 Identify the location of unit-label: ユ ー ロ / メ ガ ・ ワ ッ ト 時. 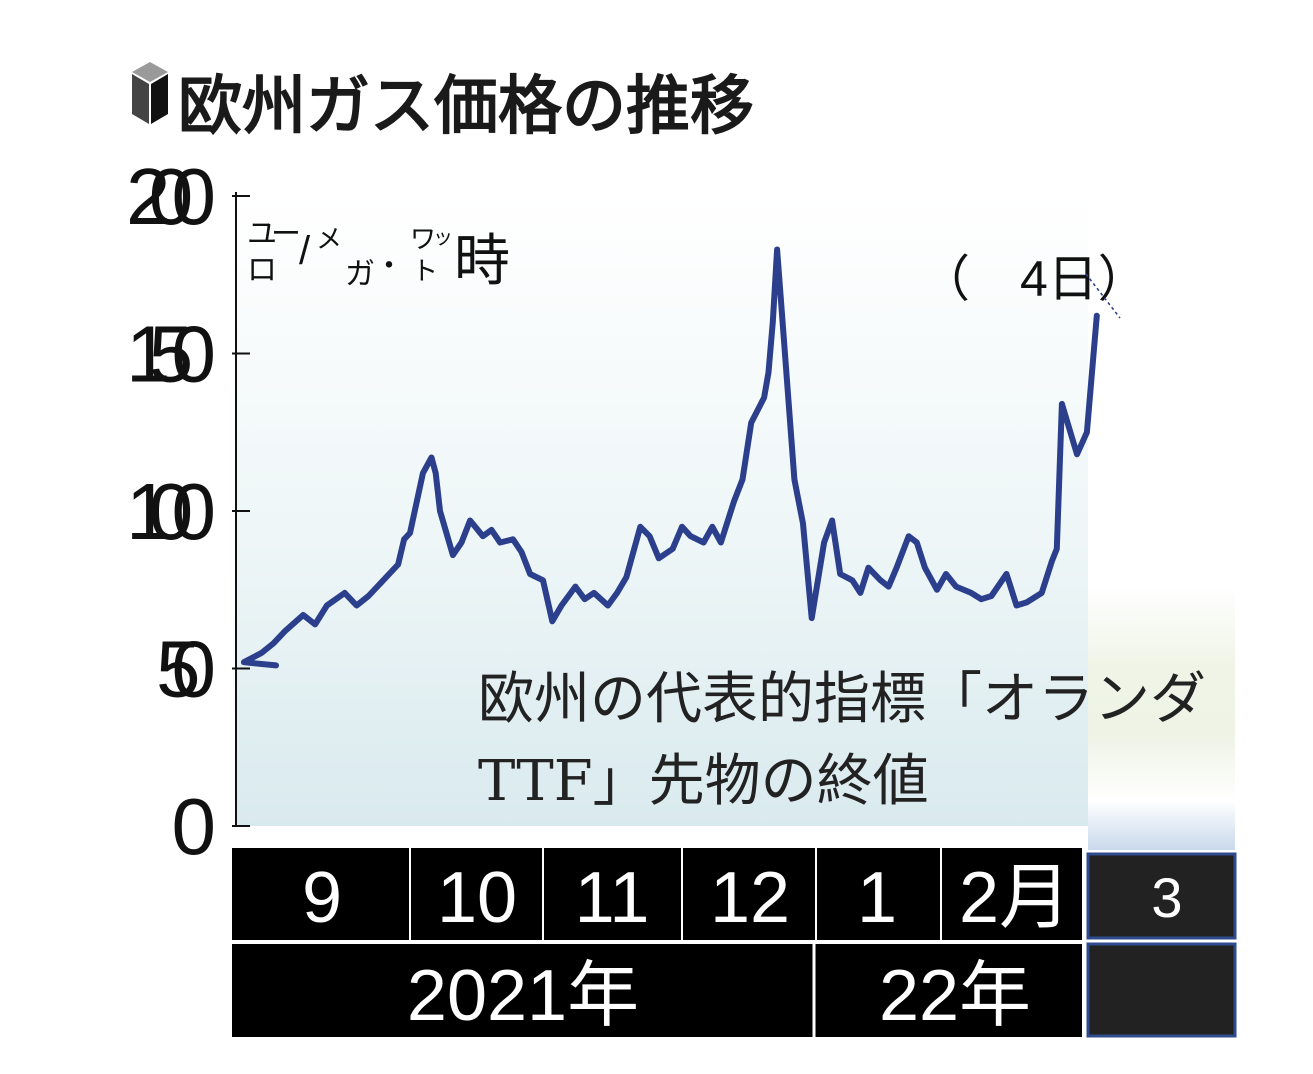
(378, 255).